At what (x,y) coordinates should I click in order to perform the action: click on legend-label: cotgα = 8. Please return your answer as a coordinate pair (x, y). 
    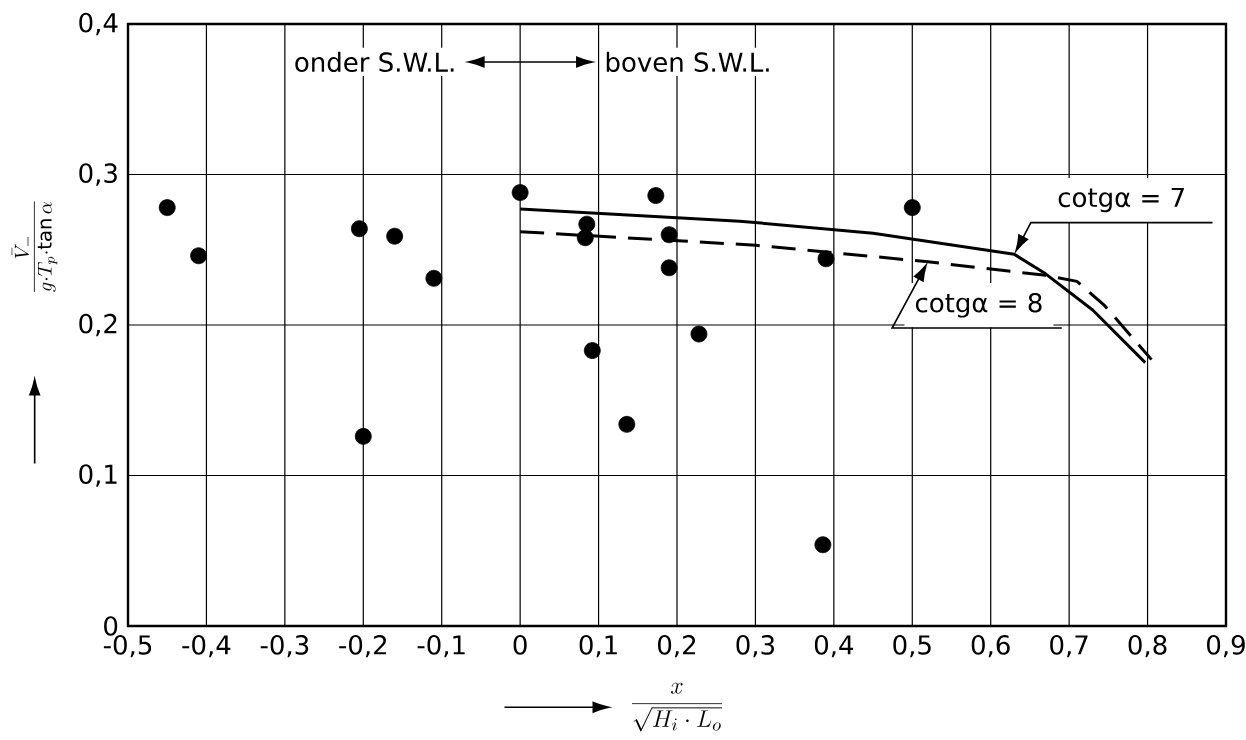
    Looking at the image, I should click on (978, 305).